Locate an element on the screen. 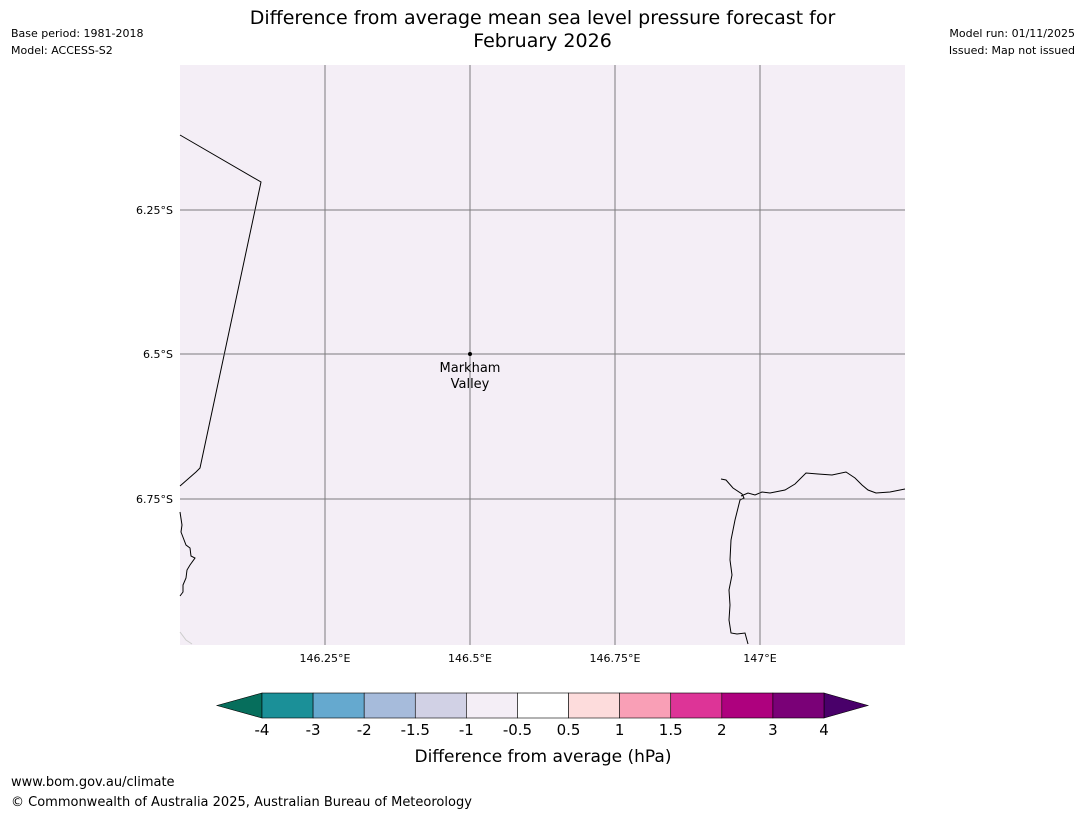 Image resolution: width=1085 pixels, height=816 pixels. place-marker is located at coordinates (470, 354).